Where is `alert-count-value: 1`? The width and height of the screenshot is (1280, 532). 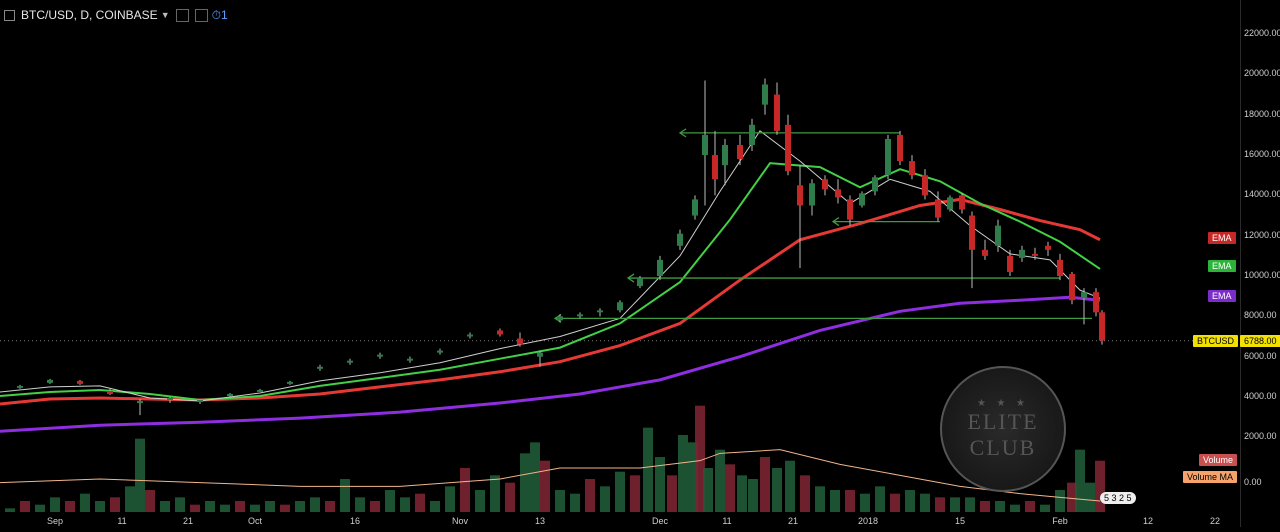 alert-count-value: 1 is located at coordinates (224, 14).